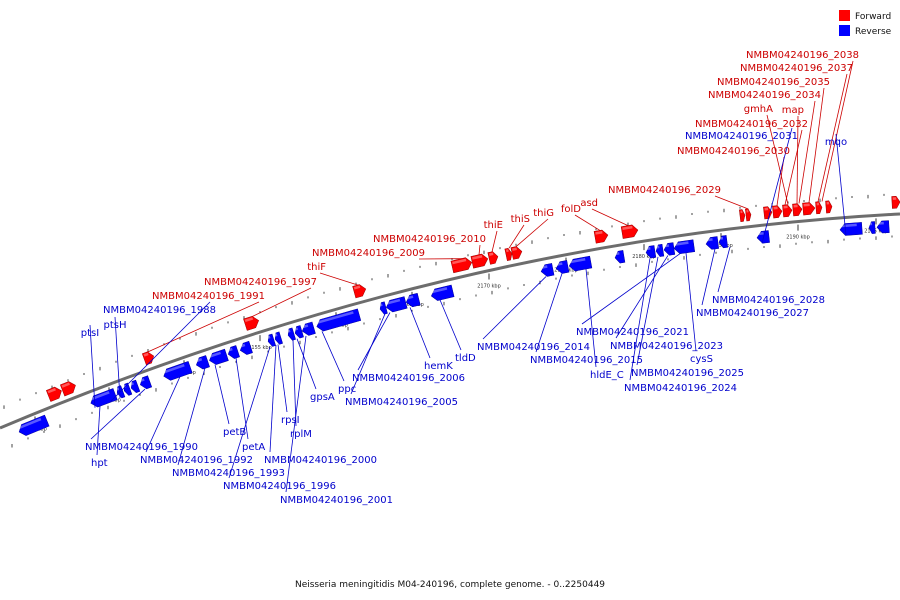  Describe the element at coordinates (401, 402) in the screenshot. I see `reverse-gene-label: NMBM04240196_2005` at that location.